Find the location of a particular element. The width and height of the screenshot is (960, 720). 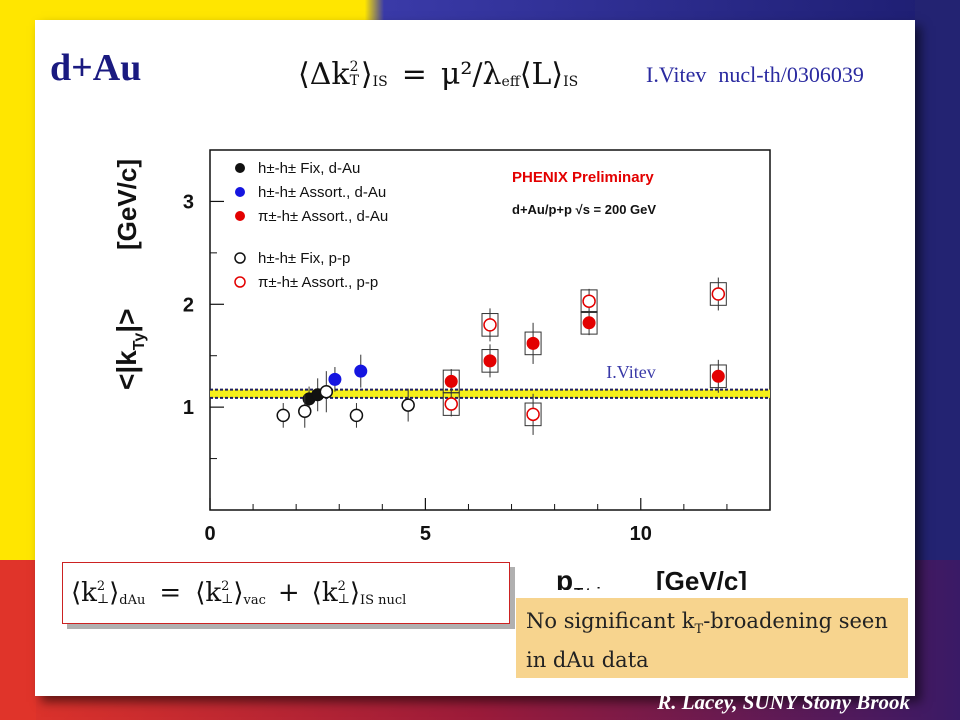

bf-plus: + is located at coordinates (288, 593).